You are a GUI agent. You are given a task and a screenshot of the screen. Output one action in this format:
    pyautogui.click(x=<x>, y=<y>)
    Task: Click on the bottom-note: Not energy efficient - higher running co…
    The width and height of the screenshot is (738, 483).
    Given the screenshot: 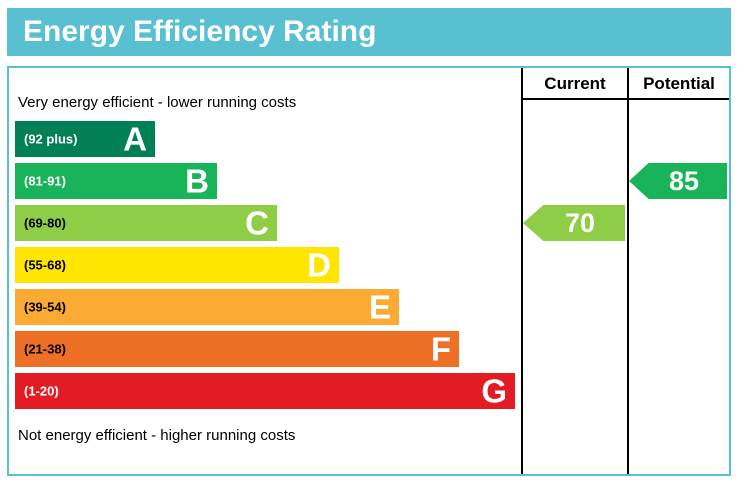 What is the action you would take?
    pyautogui.click(x=157, y=435)
    